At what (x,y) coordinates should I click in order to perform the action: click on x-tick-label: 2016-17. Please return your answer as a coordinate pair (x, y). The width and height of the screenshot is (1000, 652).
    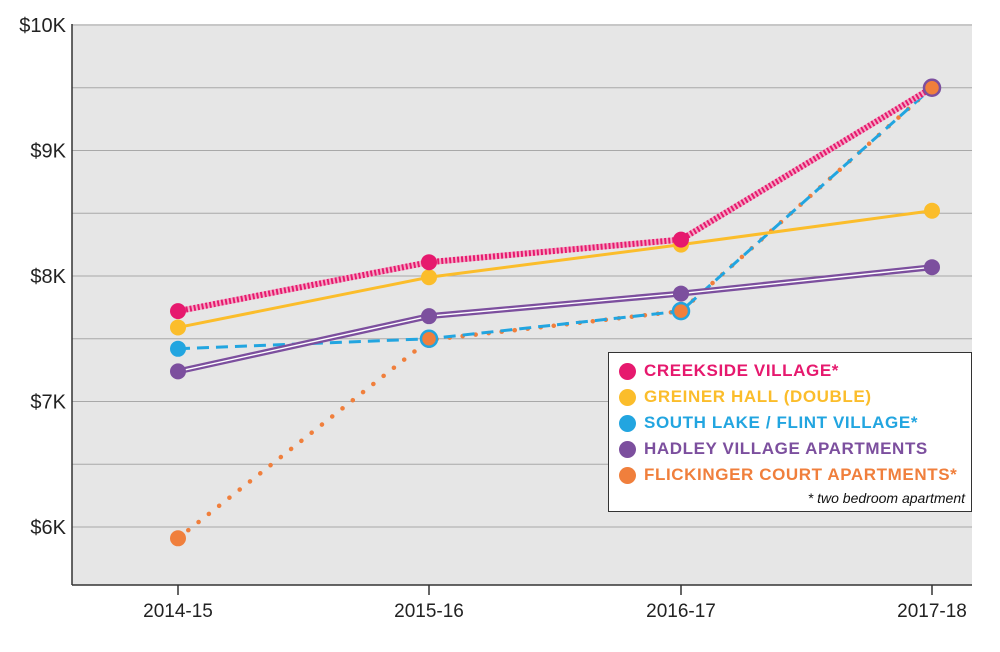
    Looking at the image, I should click on (681, 611).